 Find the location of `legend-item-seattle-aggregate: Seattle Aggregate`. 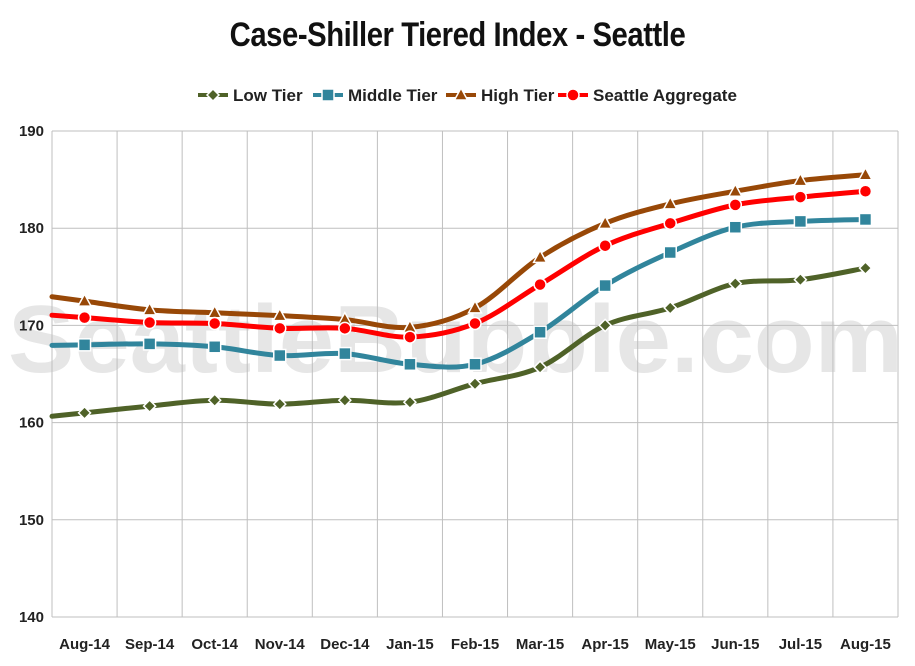

legend-item-seattle-aggregate: Seattle Aggregate is located at coordinates (647, 95).